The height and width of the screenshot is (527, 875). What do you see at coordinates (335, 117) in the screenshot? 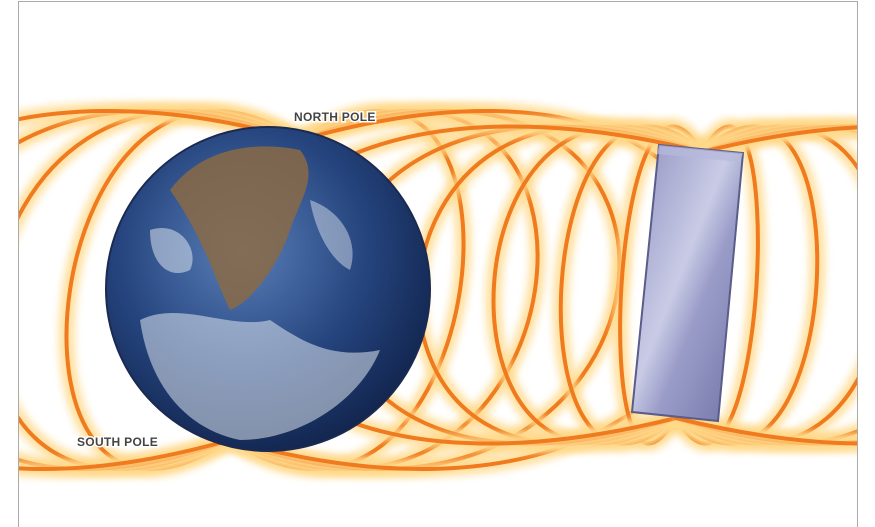
I see `north-pole-label: NORTH POLE` at bounding box center [335, 117].